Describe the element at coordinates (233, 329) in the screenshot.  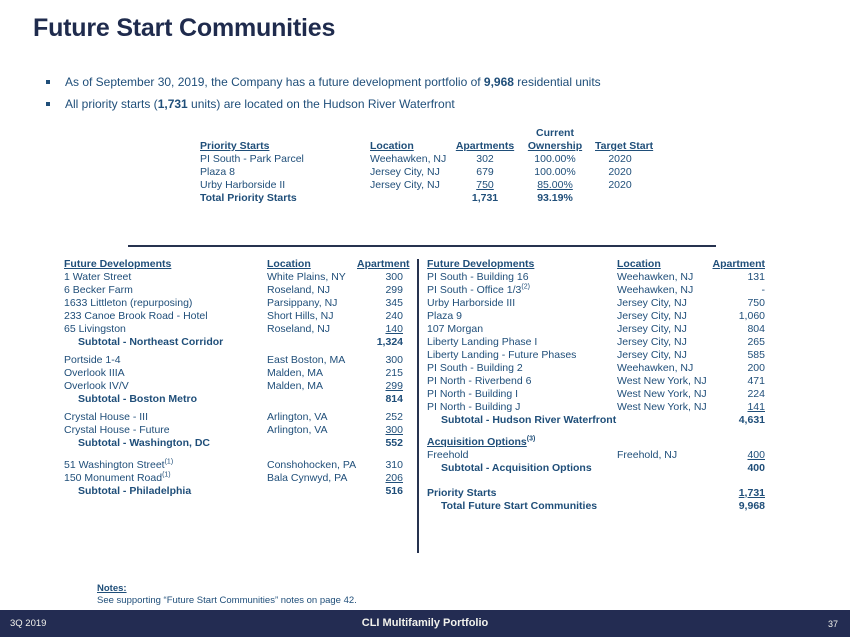
I see `table-row: 65 Livingston Roseland, NJ 140` at that location.